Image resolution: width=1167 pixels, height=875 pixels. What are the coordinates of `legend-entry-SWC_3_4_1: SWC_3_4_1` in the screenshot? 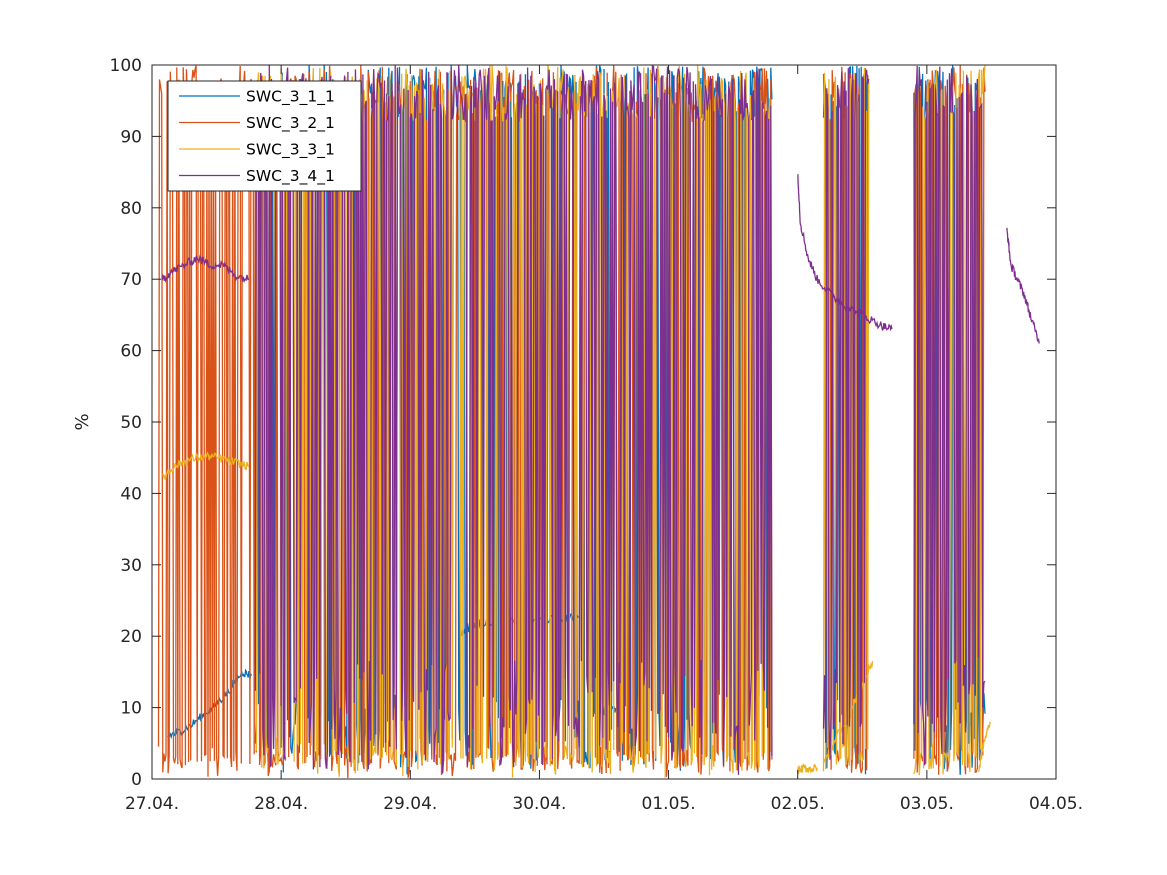 It's located at (290, 176).